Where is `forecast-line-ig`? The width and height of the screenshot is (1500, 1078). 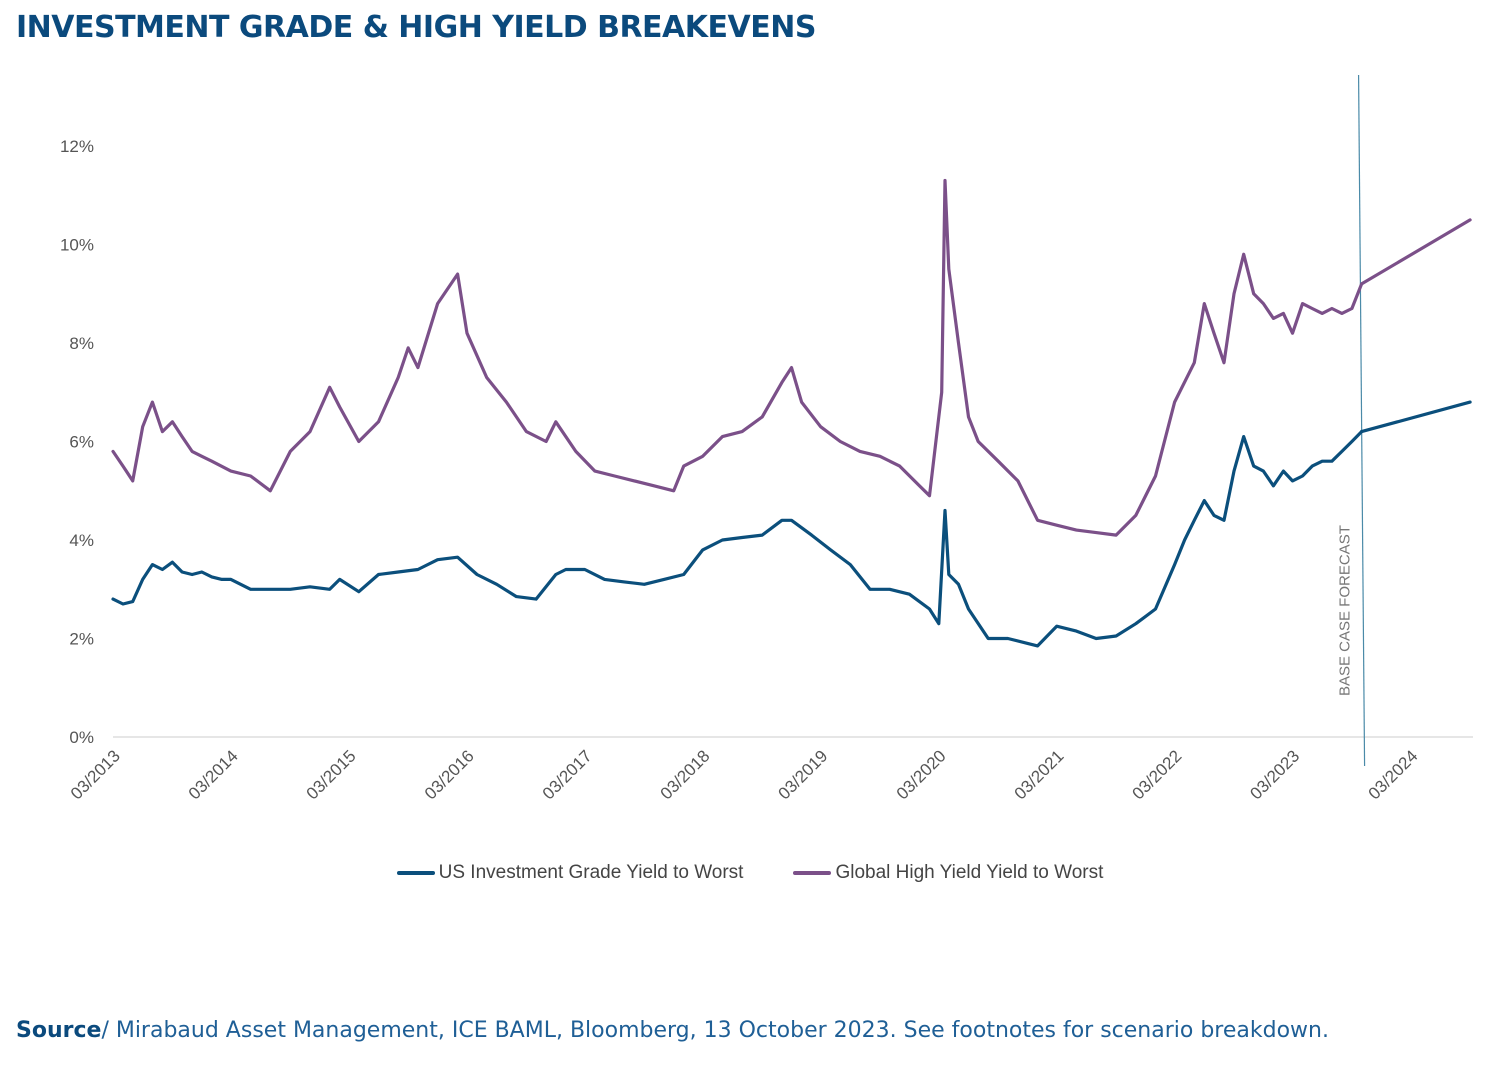
forecast-line-ig is located at coordinates (1415, 417).